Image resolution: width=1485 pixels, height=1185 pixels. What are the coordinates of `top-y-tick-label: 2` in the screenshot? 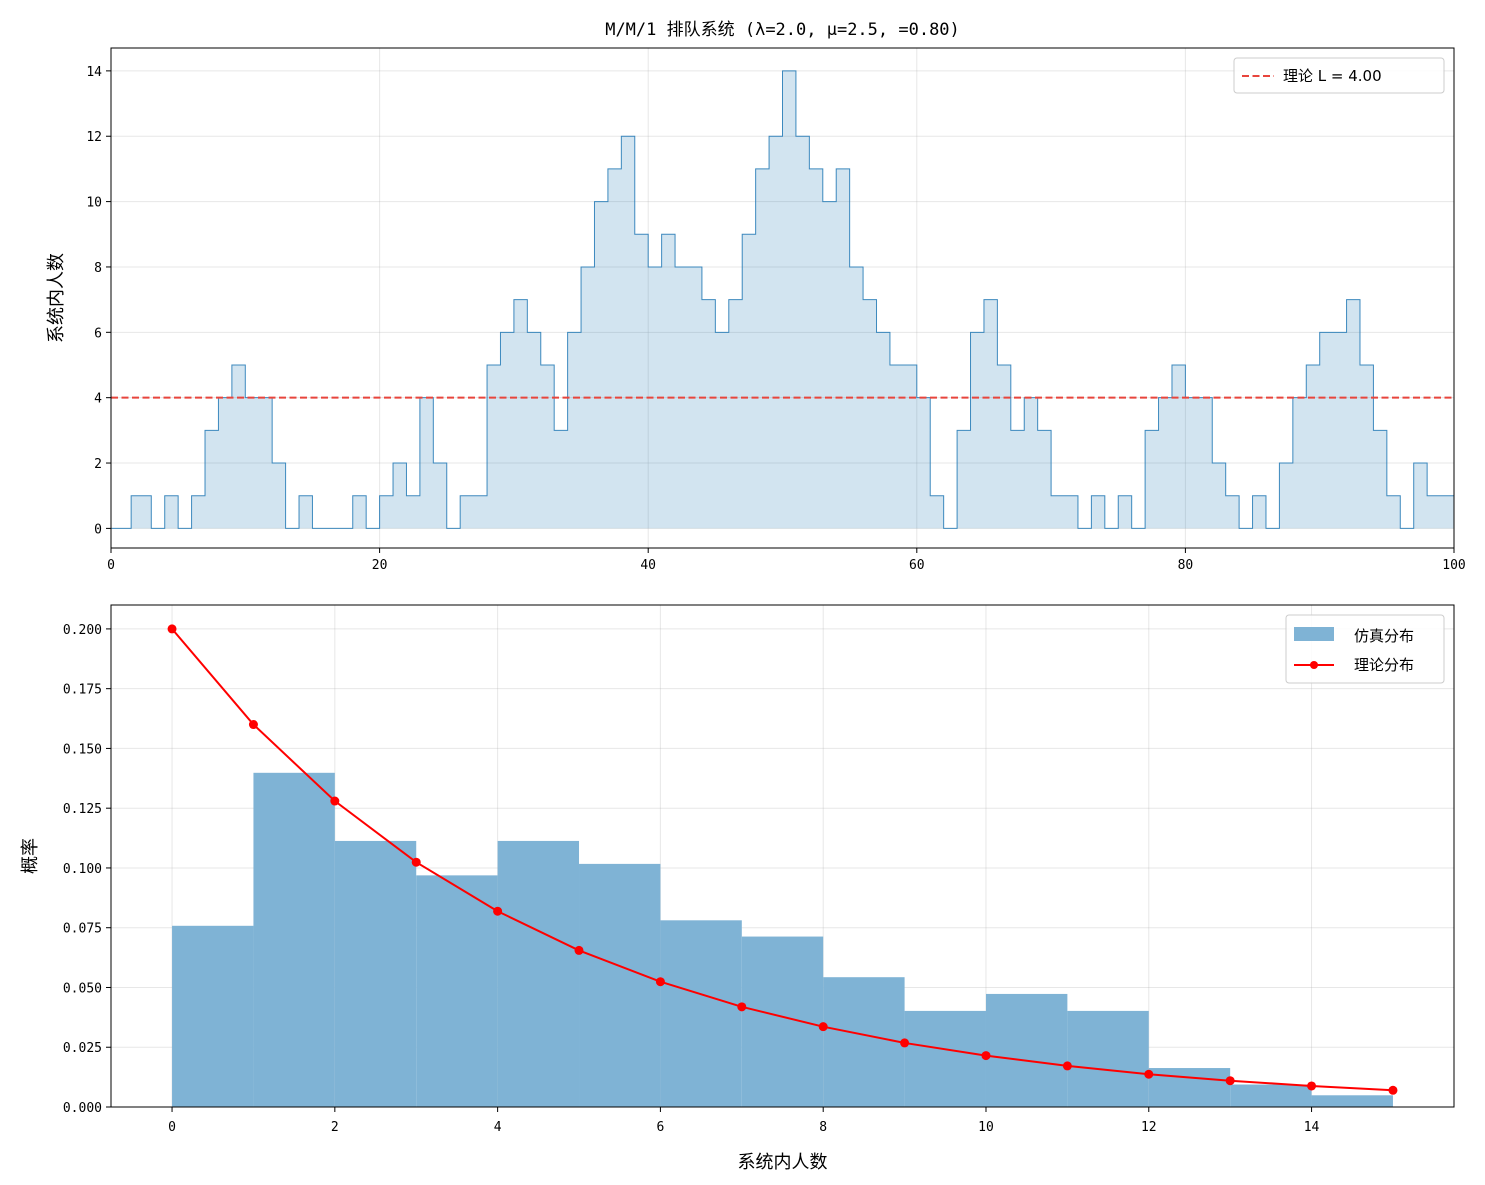 It's located at (98, 464).